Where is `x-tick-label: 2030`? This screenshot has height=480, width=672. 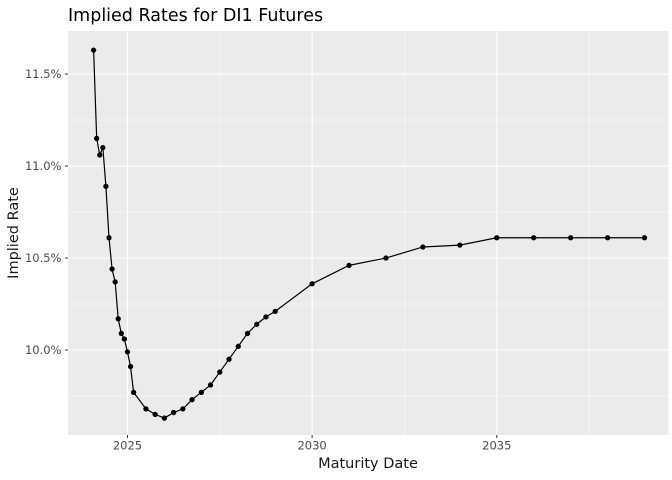
x-tick-label: 2030 is located at coordinates (311, 446).